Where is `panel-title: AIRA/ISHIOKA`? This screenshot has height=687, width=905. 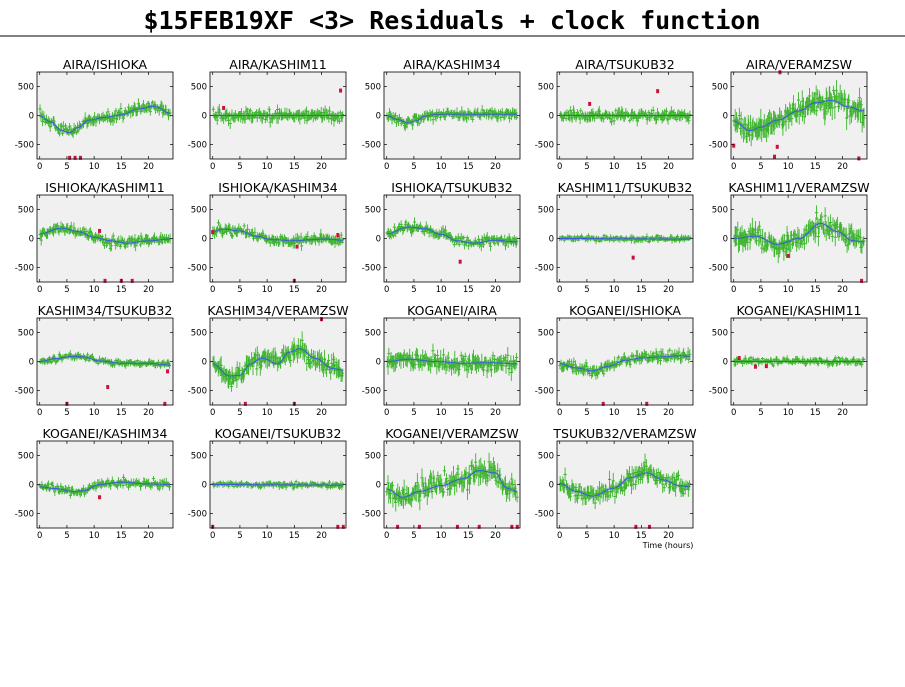
panel-title: AIRA/ISHIOKA is located at coordinates (105, 64).